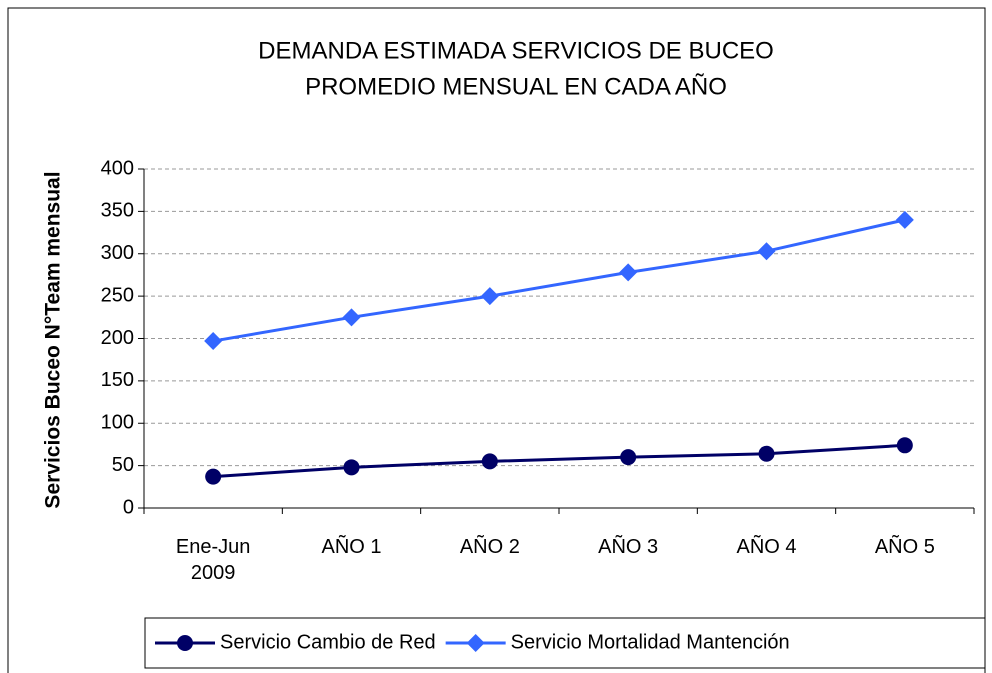  Describe the element at coordinates (117, 380) in the screenshot. I see `y-tick-label: 150` at that location.